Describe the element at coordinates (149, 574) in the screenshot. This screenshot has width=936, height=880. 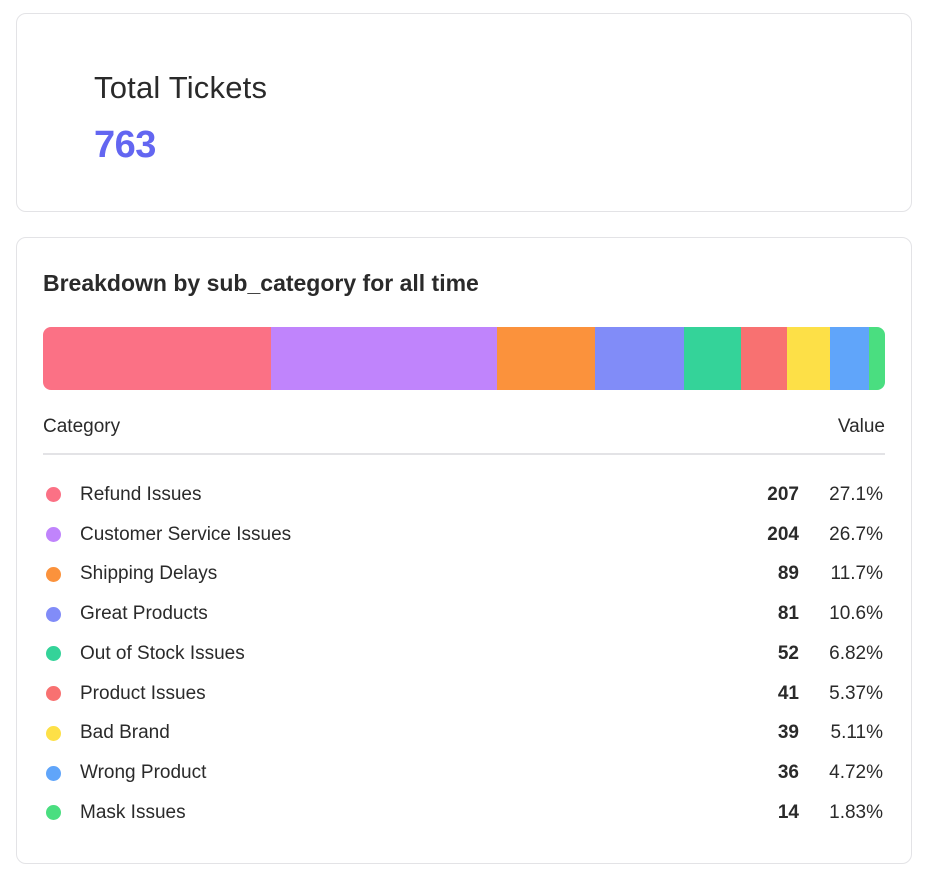
I see `item-label: Shipping Delays` at that location.